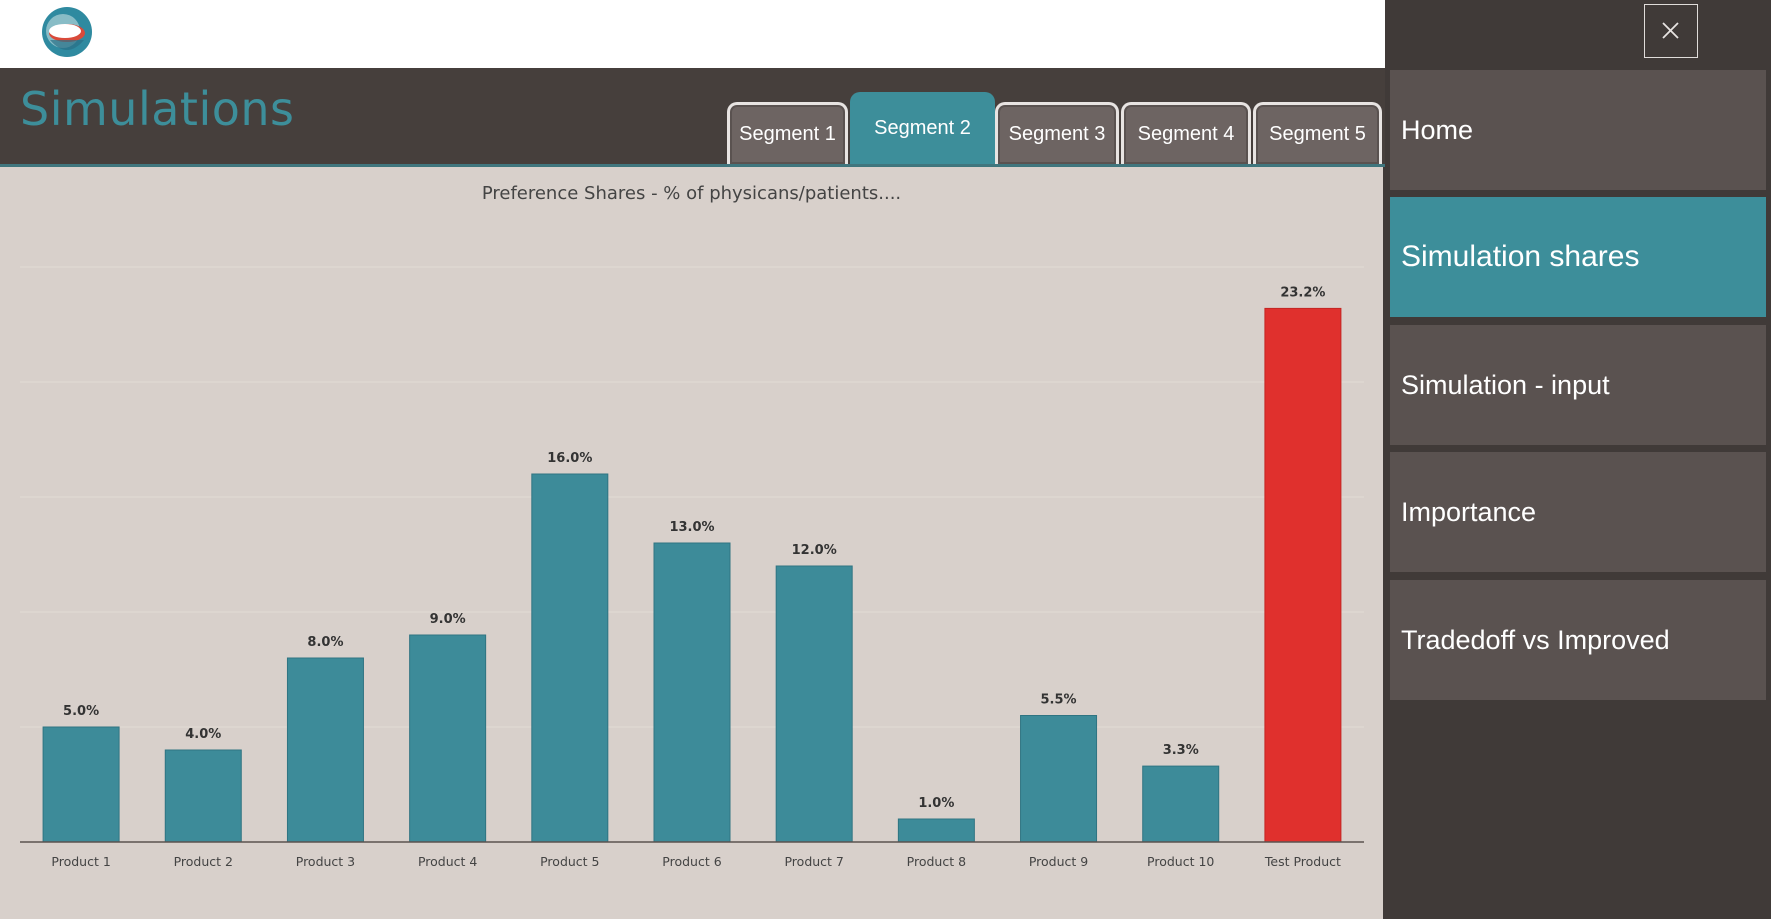 Image resolution: width=1771 pixels, height=919 pixels. What do you see at coordinates (203, 734) in the screenshot?
I see `data-label: 4.0%` at bounding box center [203, 734].